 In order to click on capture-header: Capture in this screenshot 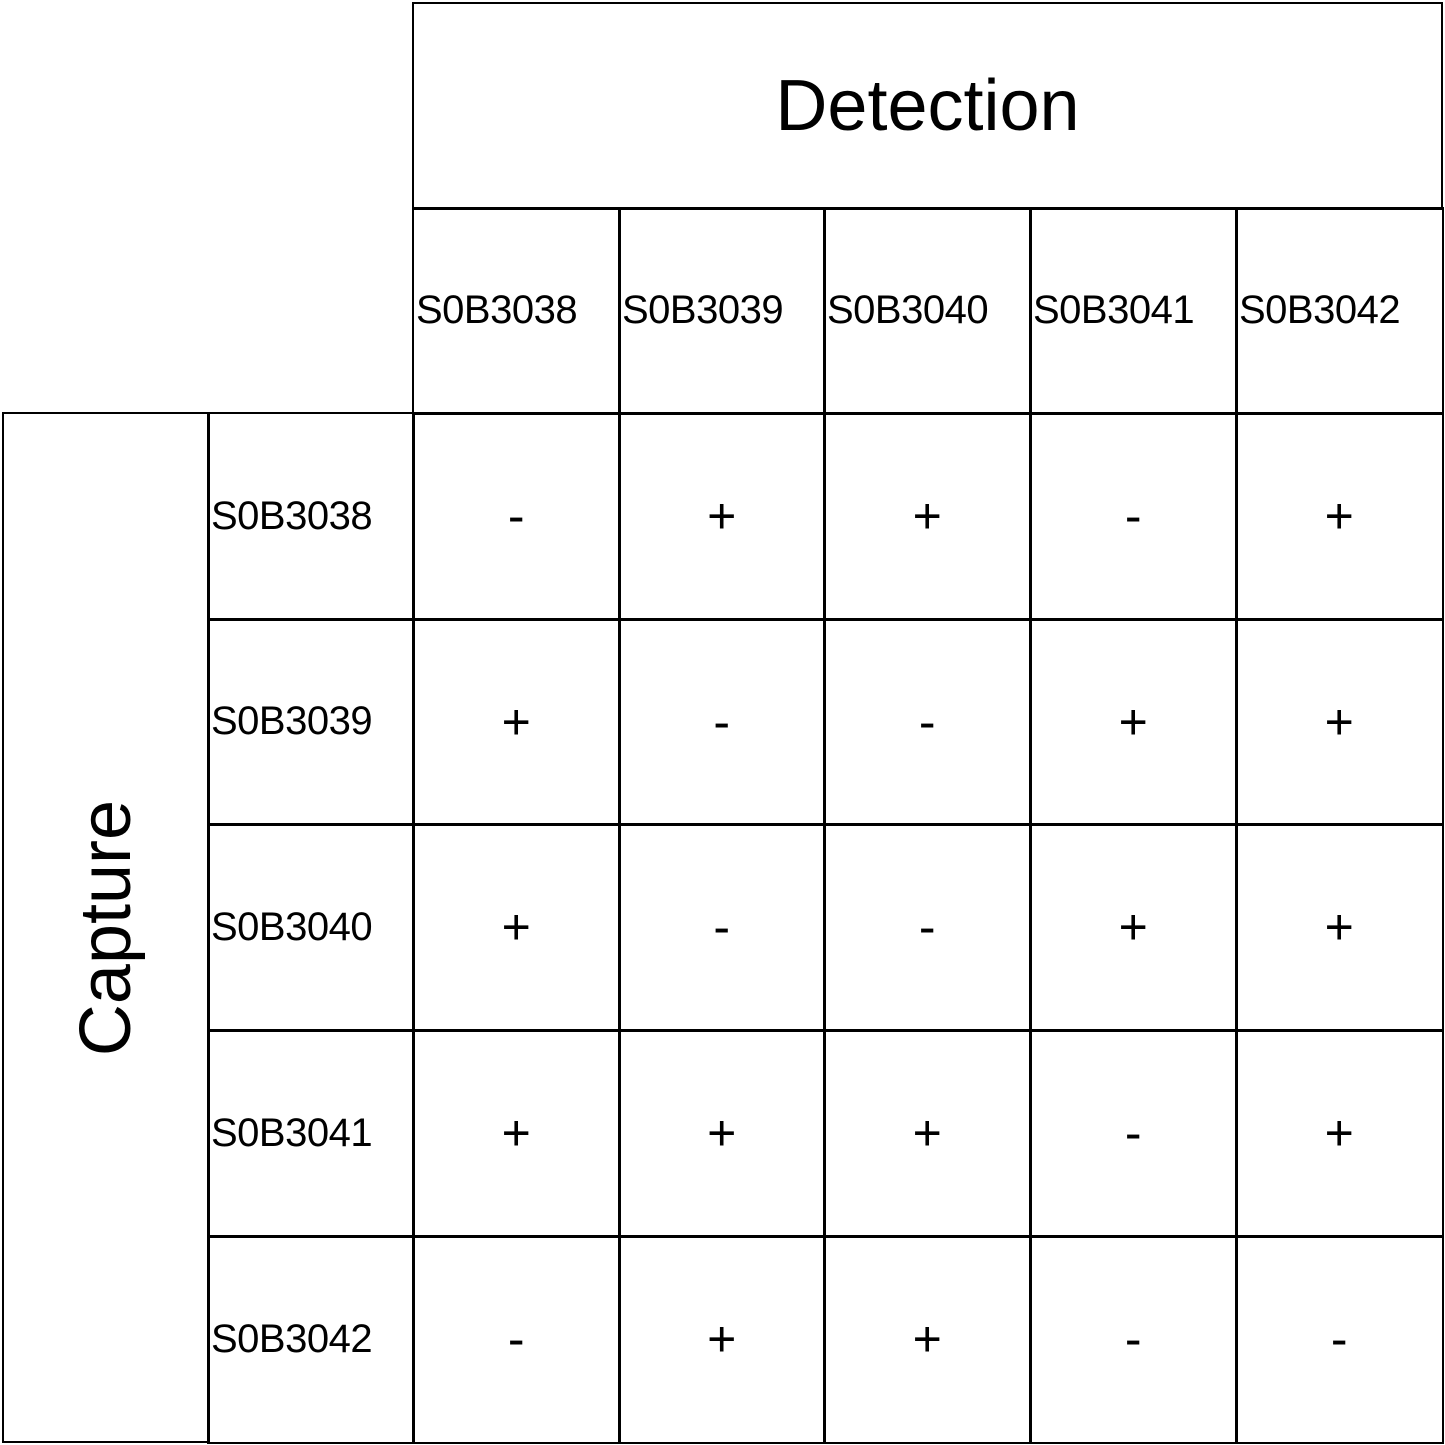, I will do `click(106, 927)`.